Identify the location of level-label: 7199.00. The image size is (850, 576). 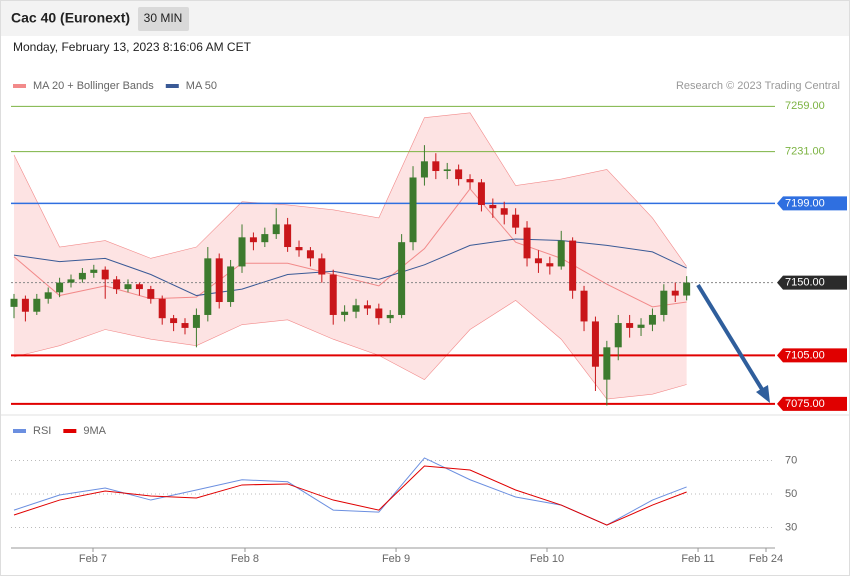
(805, 203).